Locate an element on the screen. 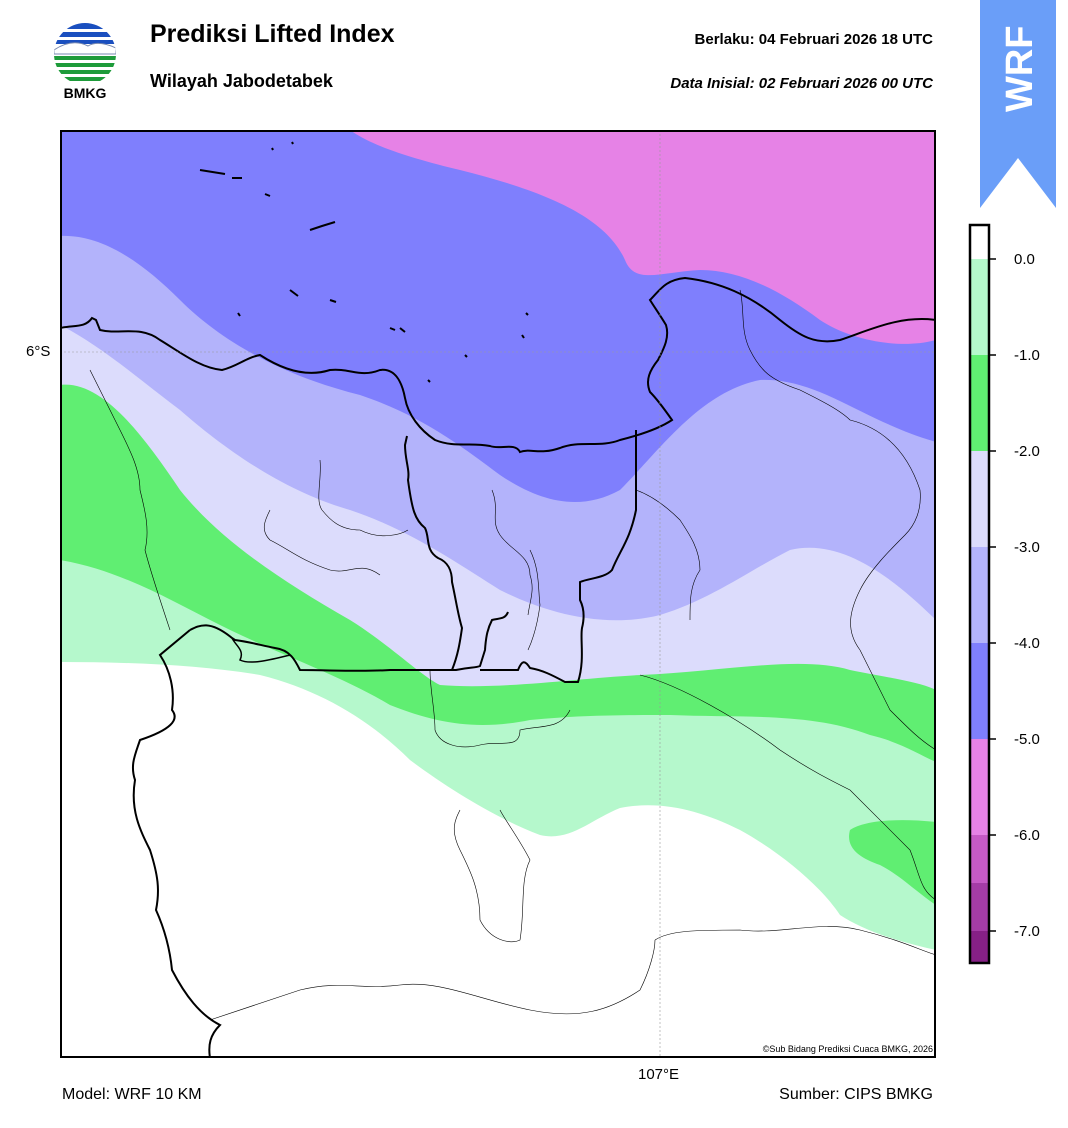 The height and width of the screenshot is (1128, 1068). page-title: Prediksi Lifted Index is located at coordinates (272, 34).